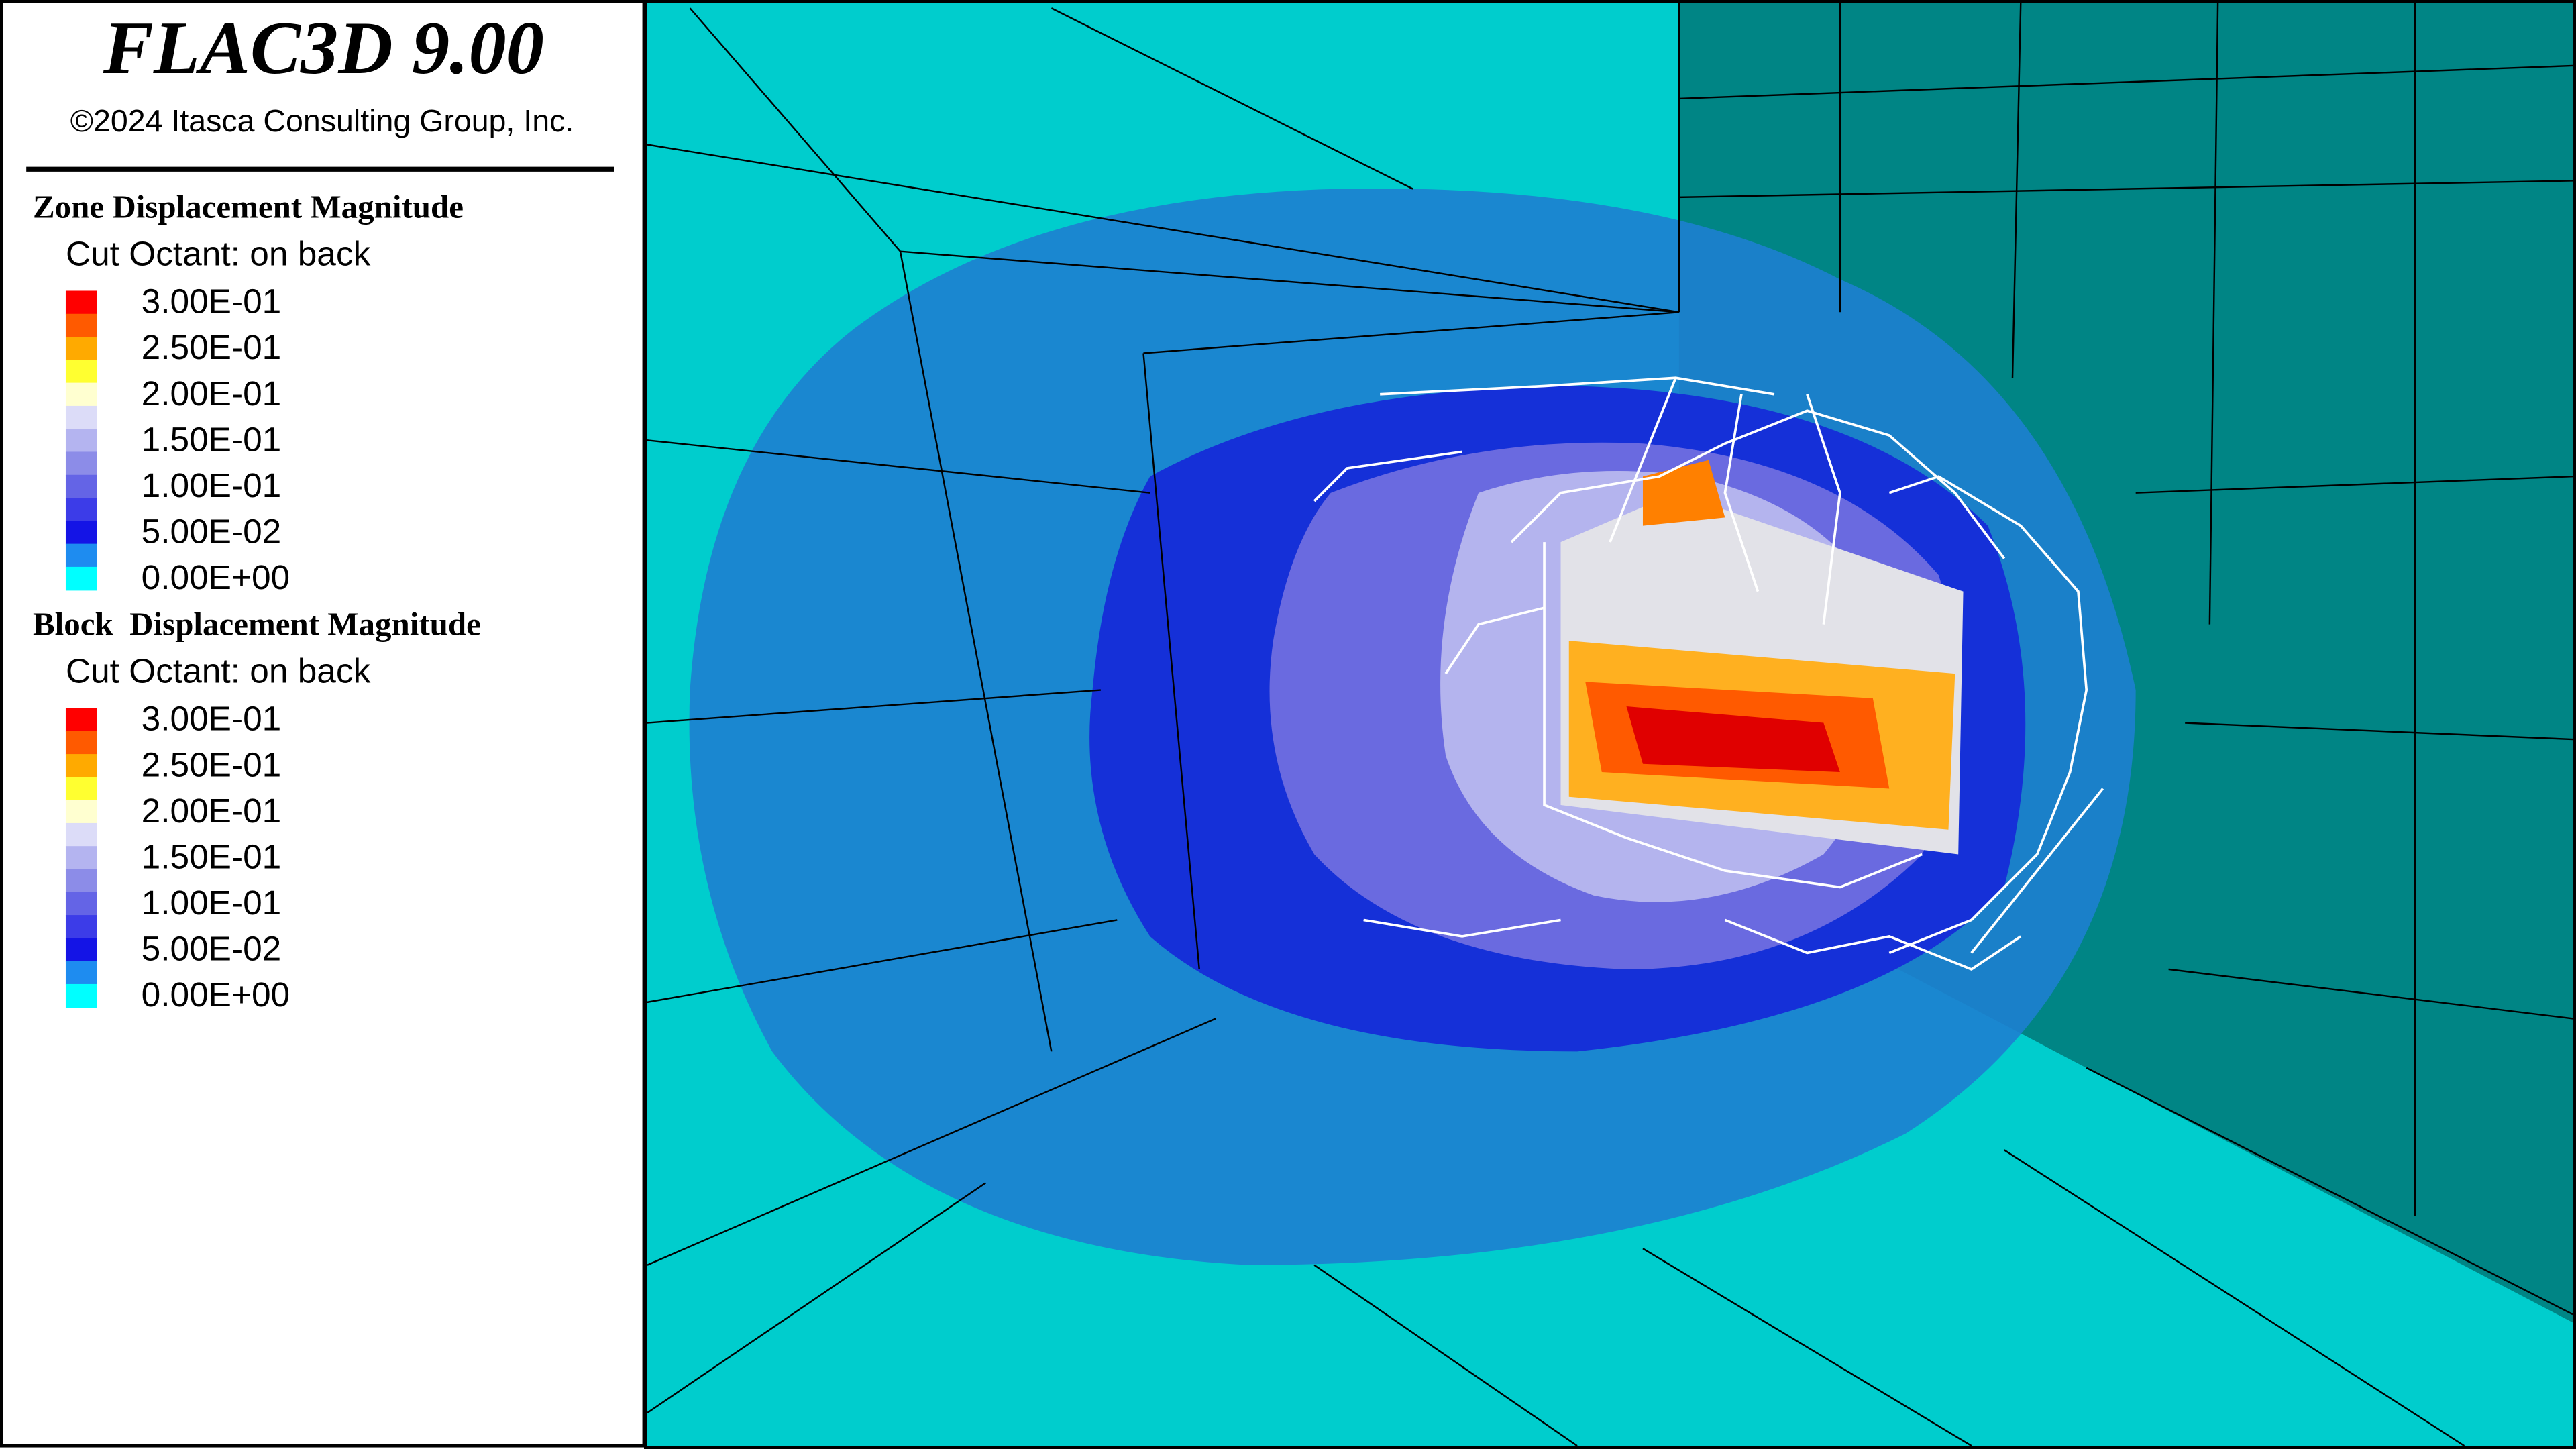  I want to click on copyright: ©2024 Itasca Consulting Group, Inc., so click(322, 120).